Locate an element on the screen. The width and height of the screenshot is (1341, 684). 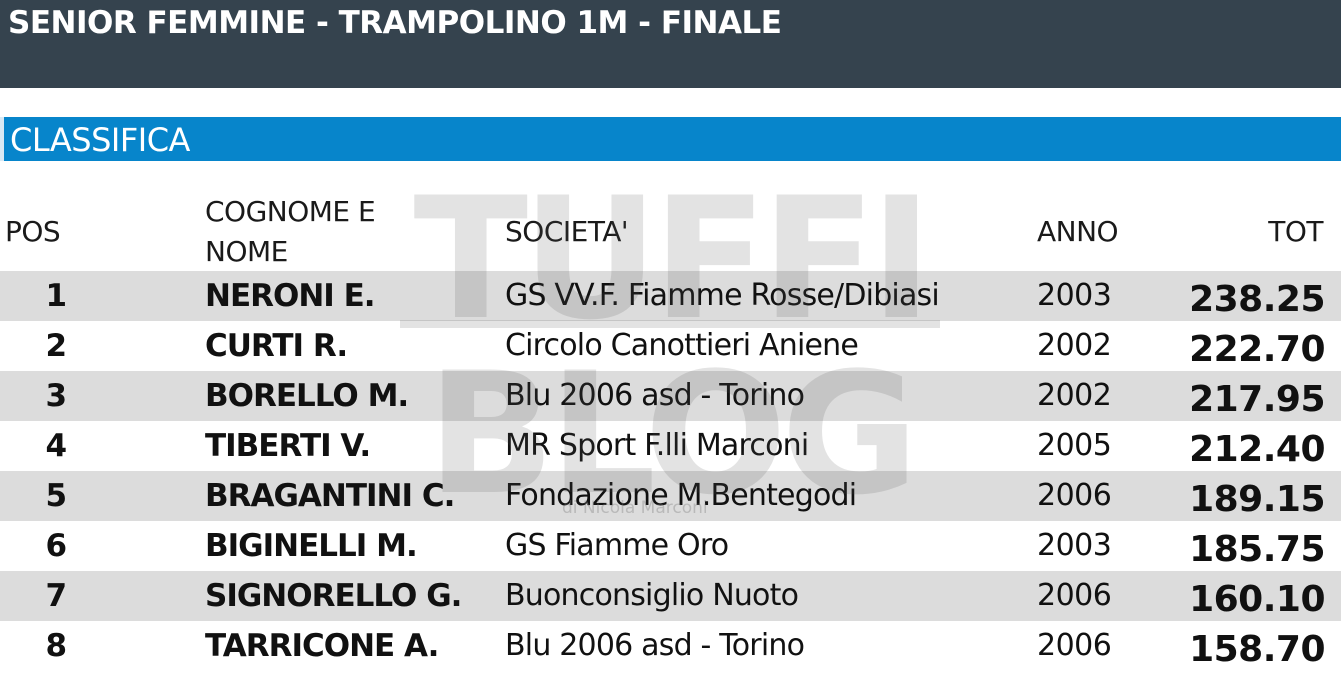
row-societa: GS VV.F. Fiamme Rosse/Dibiasi is located at coordinates (722, 295).